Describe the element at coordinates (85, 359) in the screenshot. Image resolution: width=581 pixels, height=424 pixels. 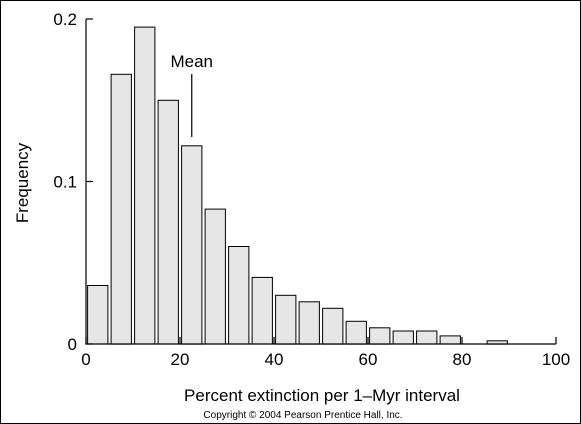
I see `x-tick-label: 0` at that location.